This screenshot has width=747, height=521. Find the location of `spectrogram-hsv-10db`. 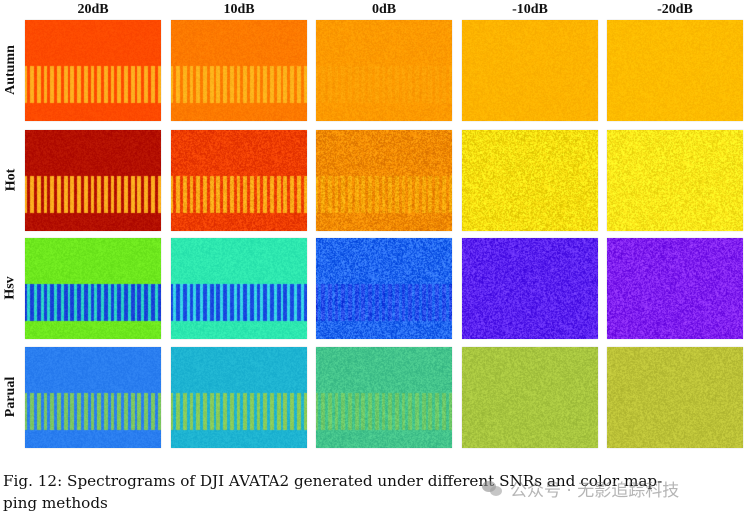

spectrogram-hsv-10db is located at coordinates (239, 288).